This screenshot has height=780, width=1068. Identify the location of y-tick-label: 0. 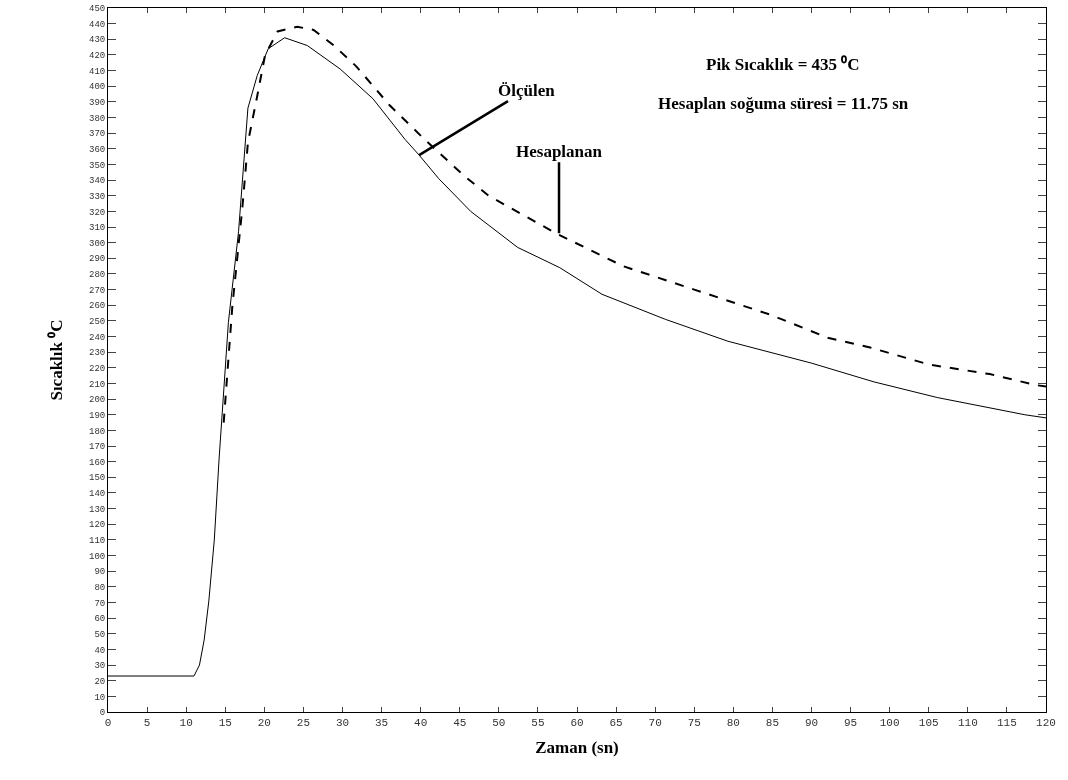
(102, 713).